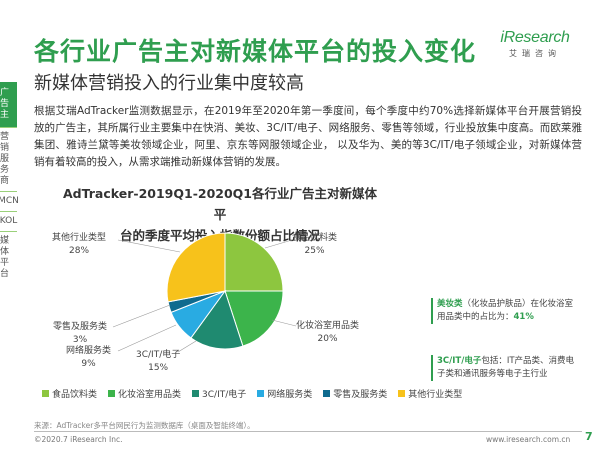  I want to click on slice-value: 9%, so click(88, 364).